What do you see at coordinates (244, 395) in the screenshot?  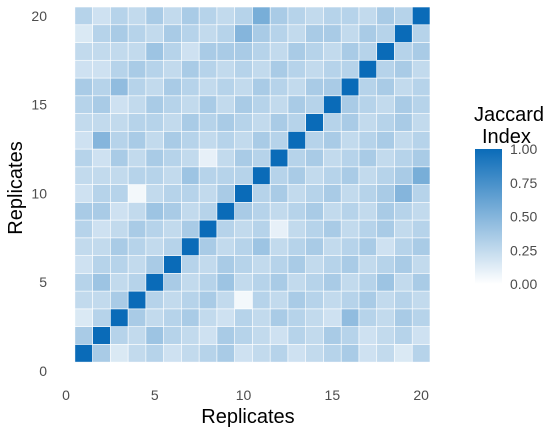 I see `x-tick-label: 10` at bounding box center [244, 395].